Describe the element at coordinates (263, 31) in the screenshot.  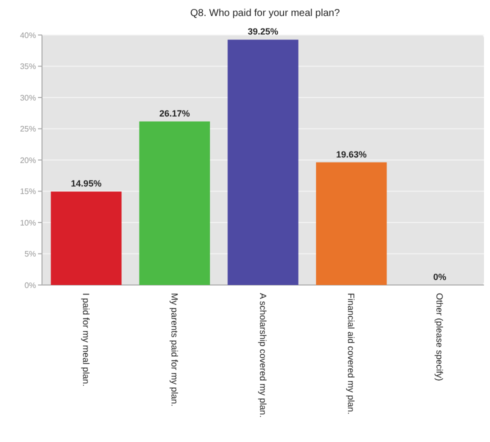
I see `data-label: 39.25%` at that location.